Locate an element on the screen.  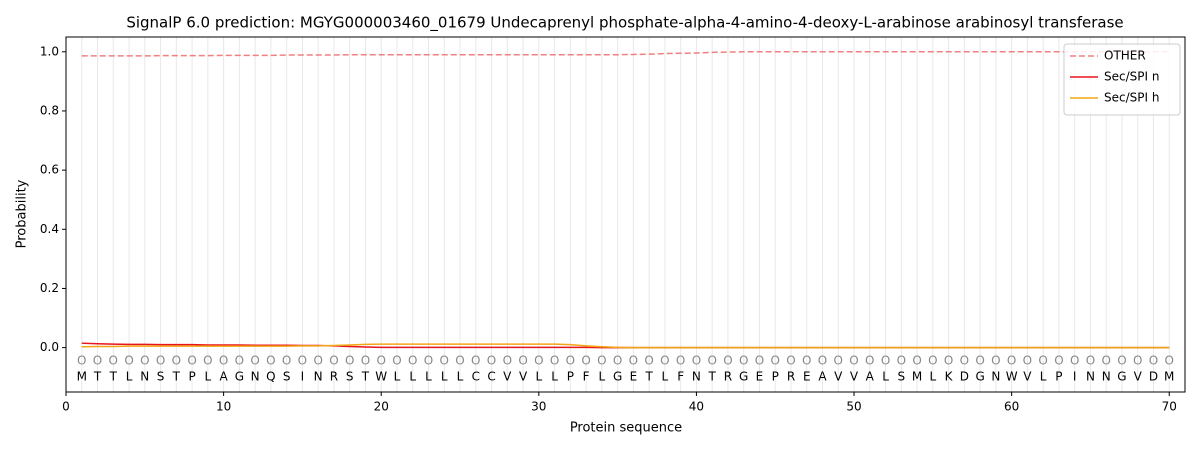
series-line is located at coordinates (625, 346).